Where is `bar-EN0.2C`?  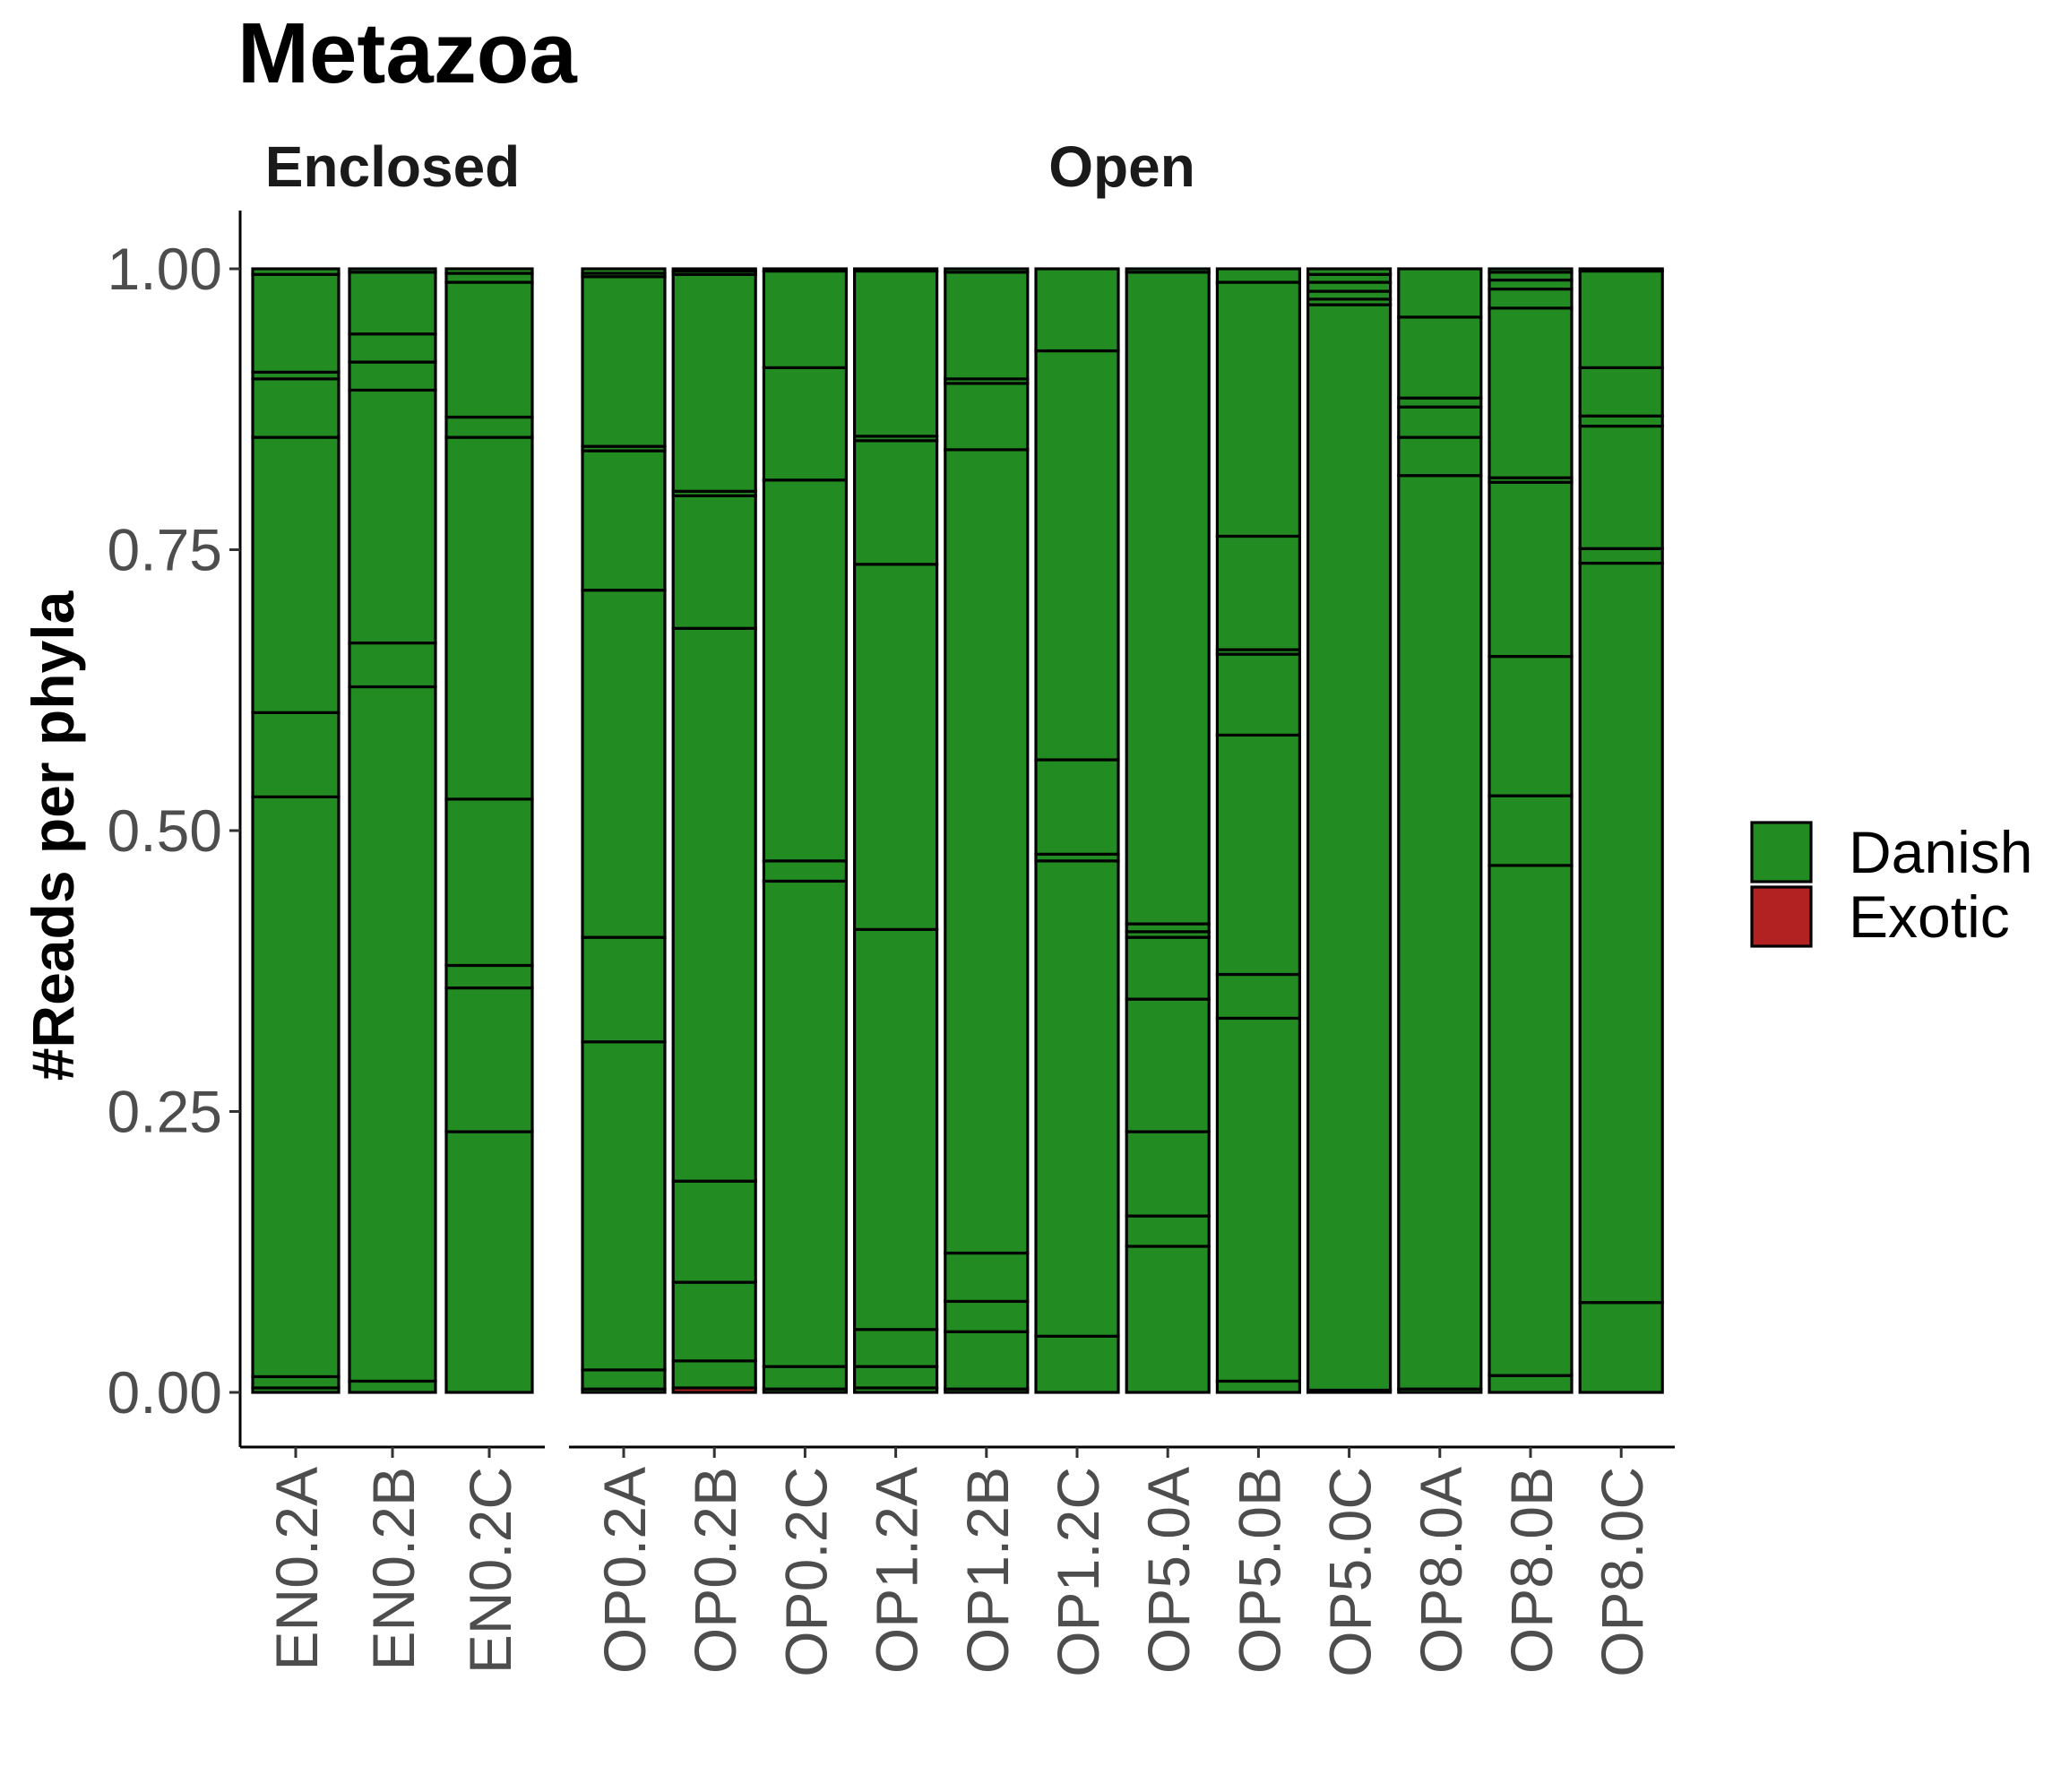
bar-EN0.2C is located at coordinates (489, 830).